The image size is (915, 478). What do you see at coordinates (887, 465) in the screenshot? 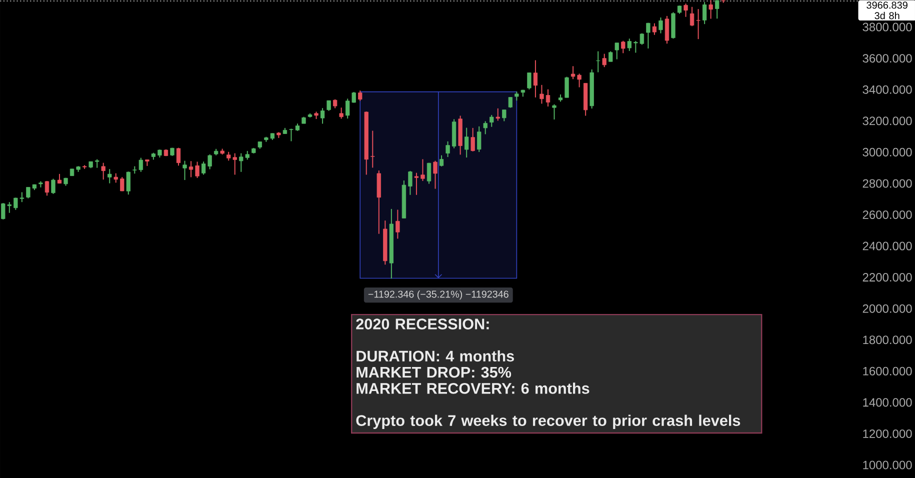
I see `y-tick-label: 1000.000` at bounding box center [887, 465].